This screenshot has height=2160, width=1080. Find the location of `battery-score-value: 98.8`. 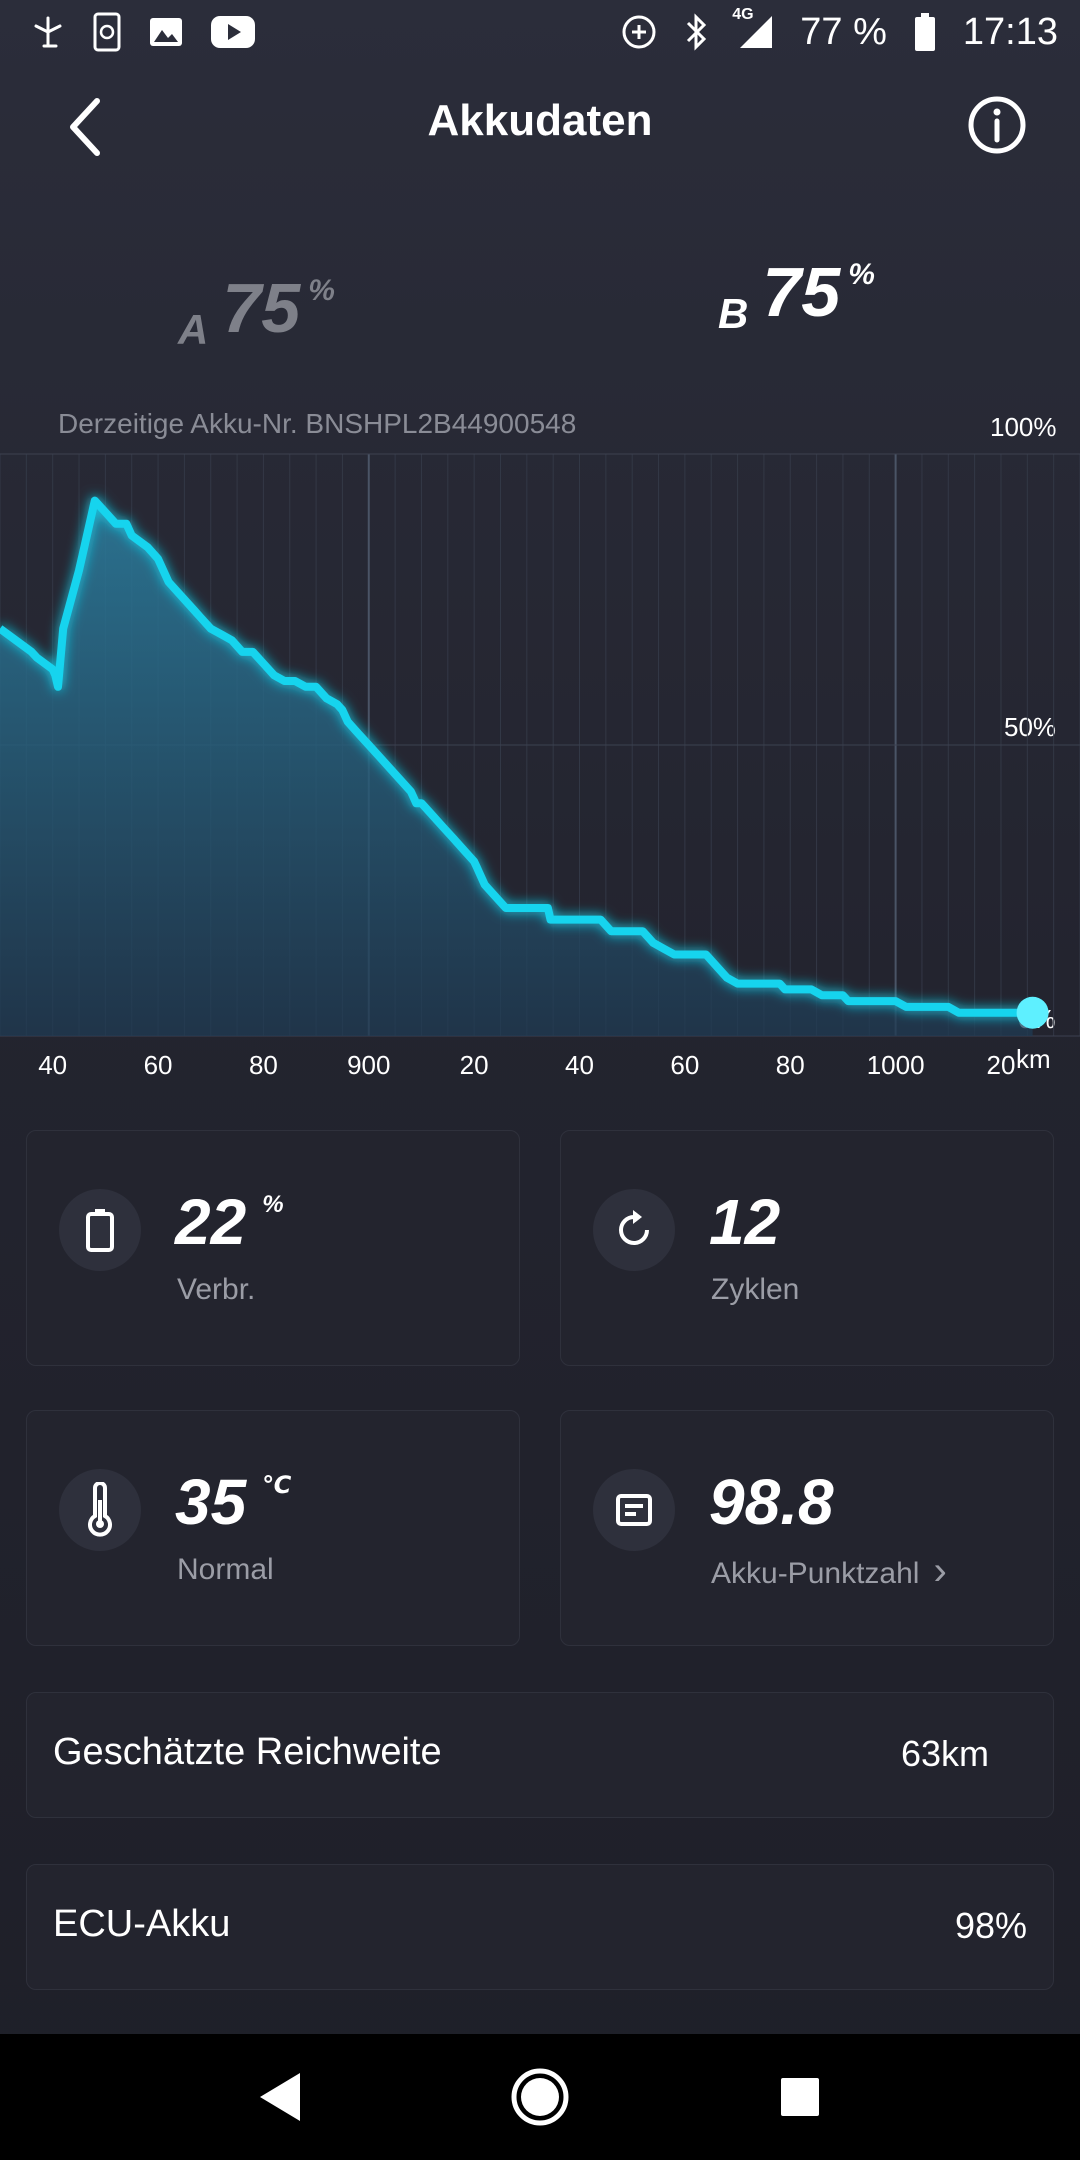

battery-score-value: 98.8 is located at coordinates (771, 1502).